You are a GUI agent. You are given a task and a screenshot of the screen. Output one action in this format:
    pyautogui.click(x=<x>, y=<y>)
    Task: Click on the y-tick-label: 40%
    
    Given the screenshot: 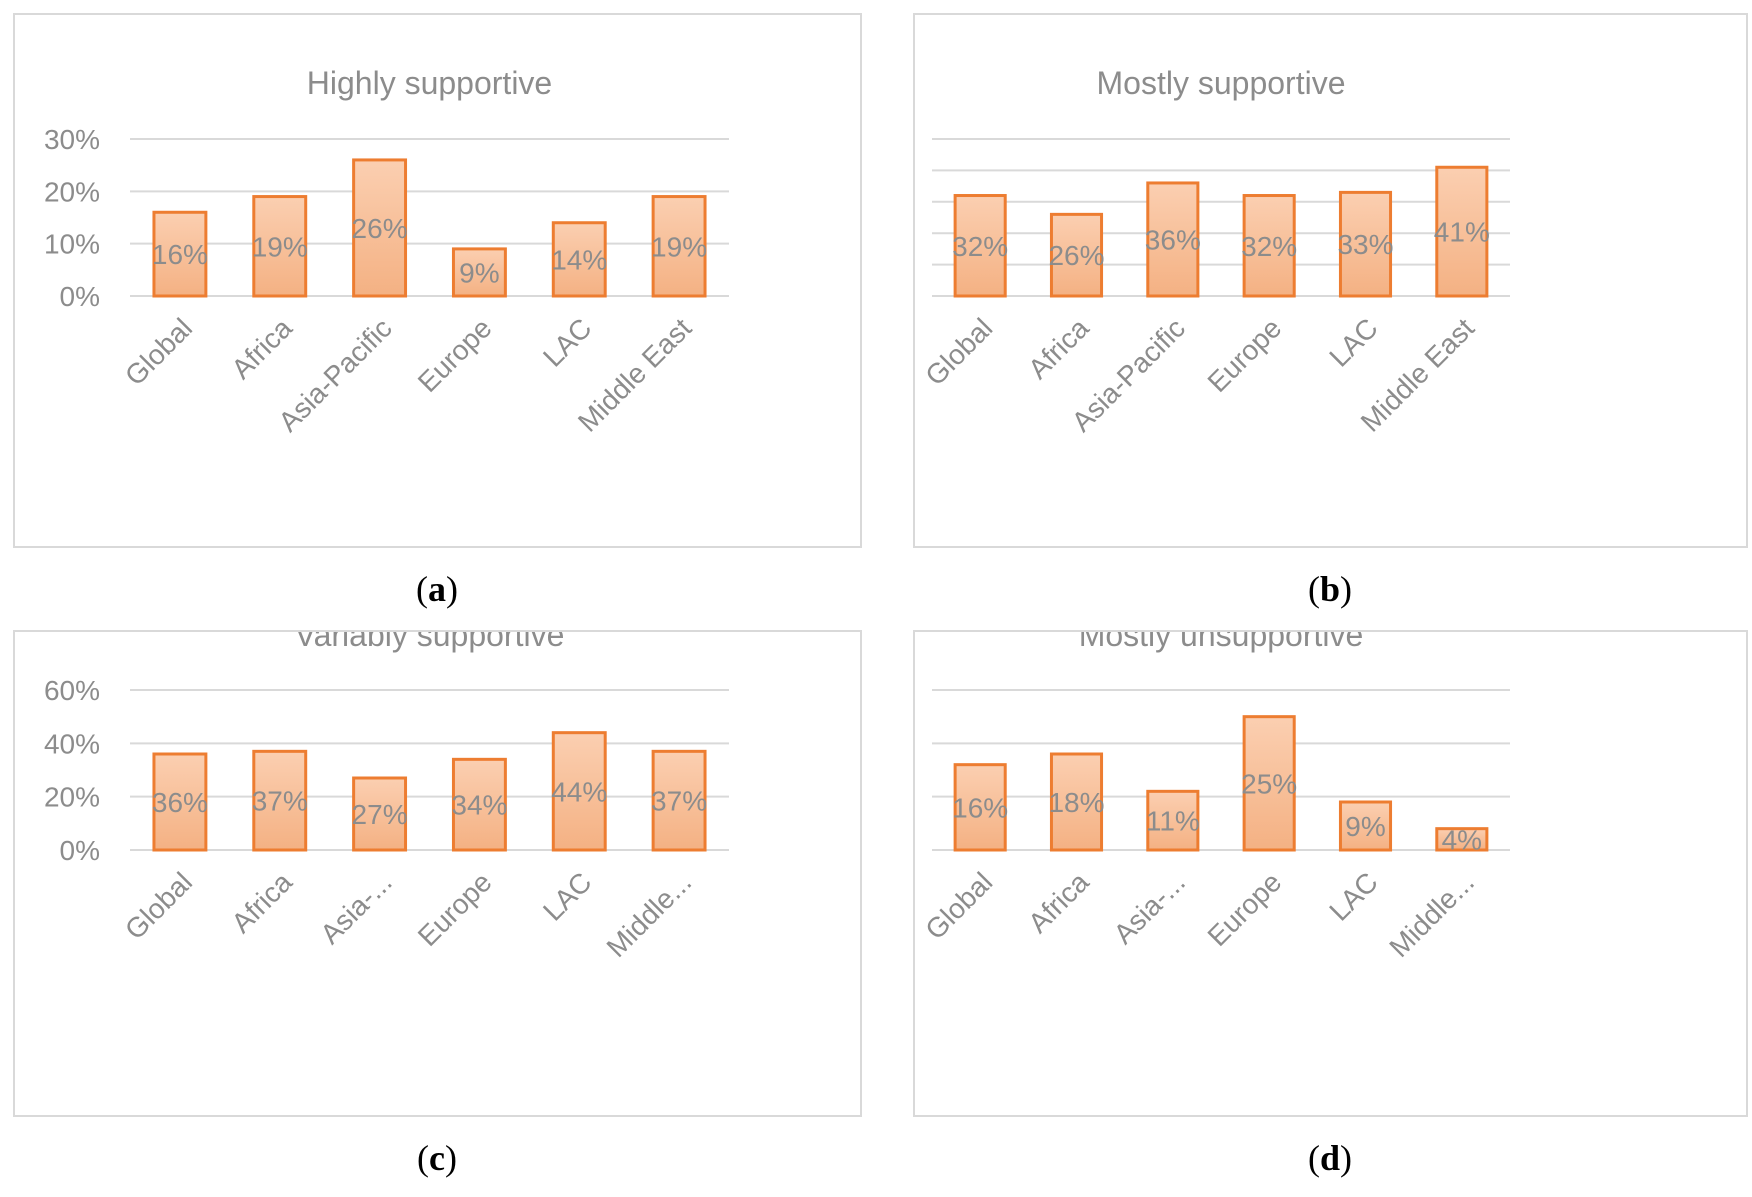 What is the action you would take?
    pyautogui.click(x=72, y=743)
    